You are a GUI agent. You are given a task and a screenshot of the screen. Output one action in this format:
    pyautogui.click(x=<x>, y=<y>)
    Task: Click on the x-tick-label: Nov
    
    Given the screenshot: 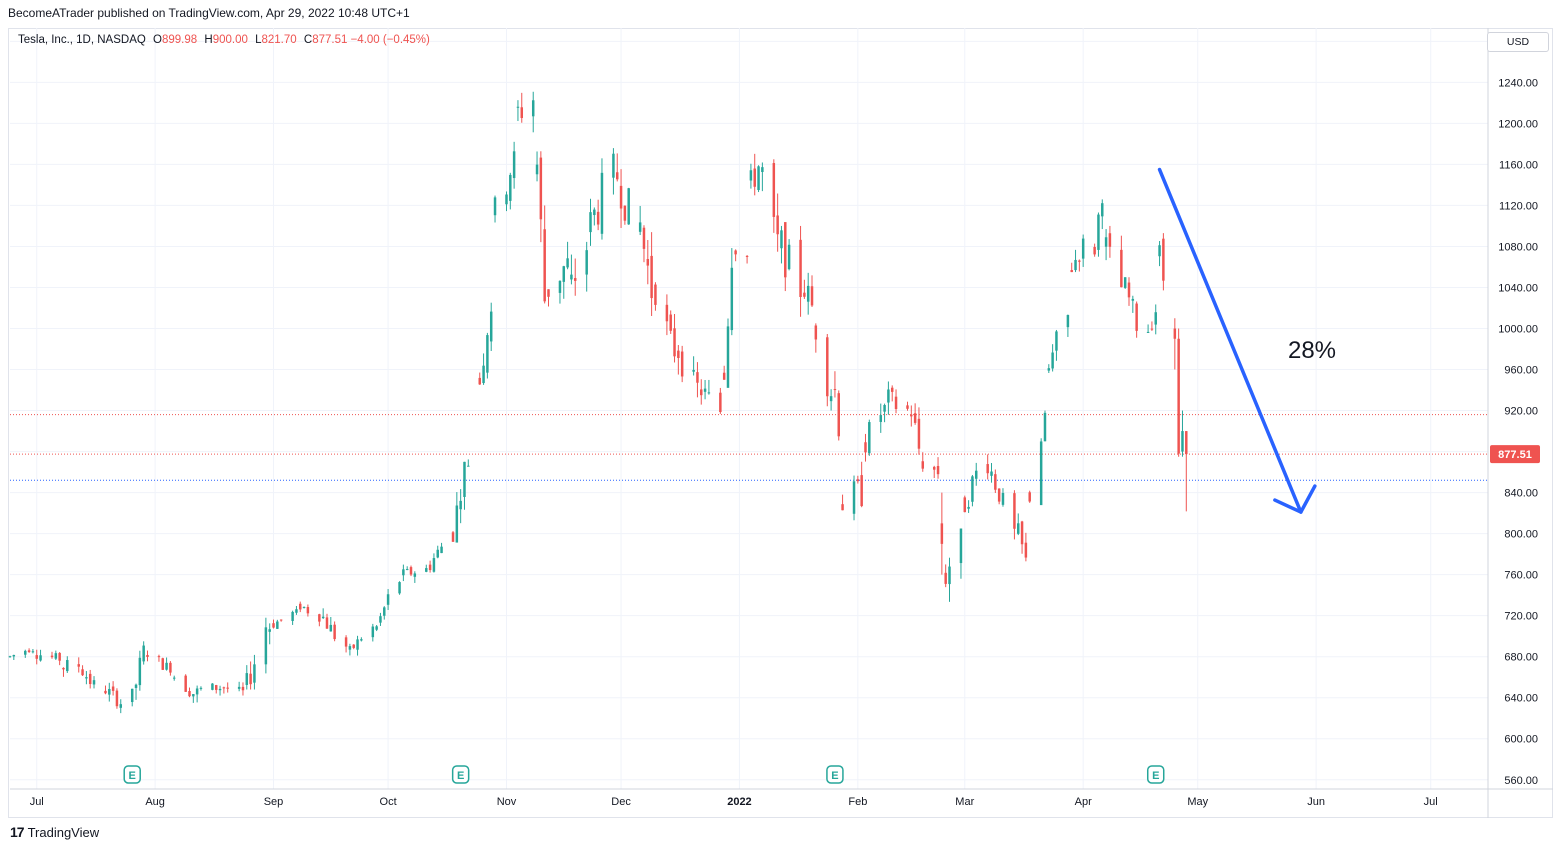 What is the action you would take?
    pyautogui.click(x=507, y=802)
    